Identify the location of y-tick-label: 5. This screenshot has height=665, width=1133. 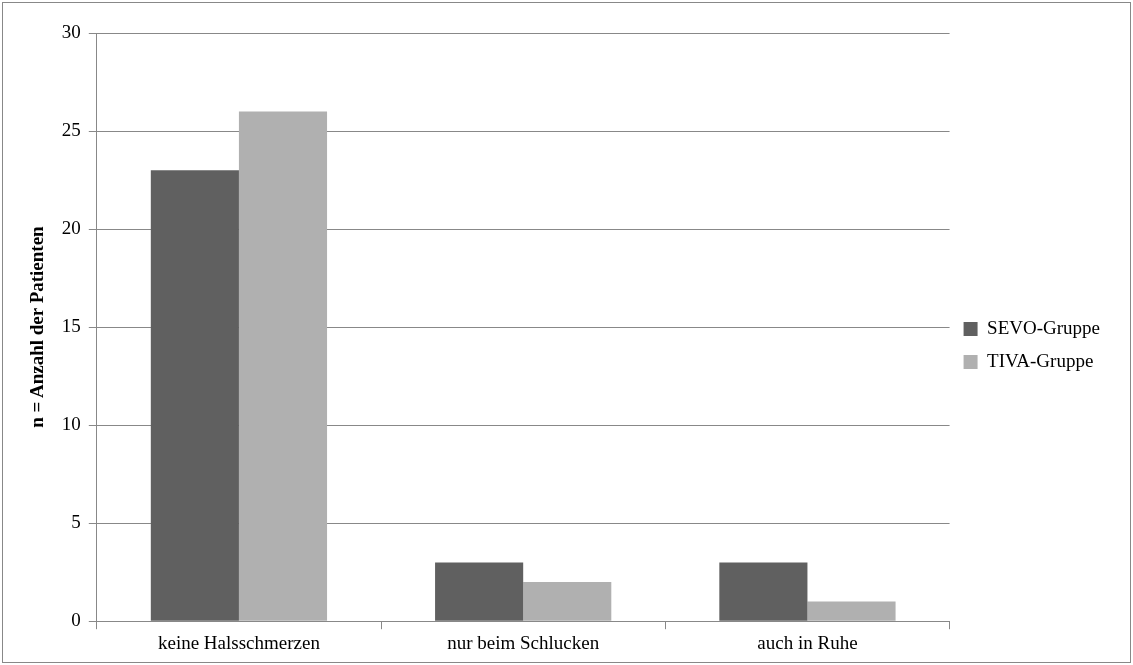
(76, 522).